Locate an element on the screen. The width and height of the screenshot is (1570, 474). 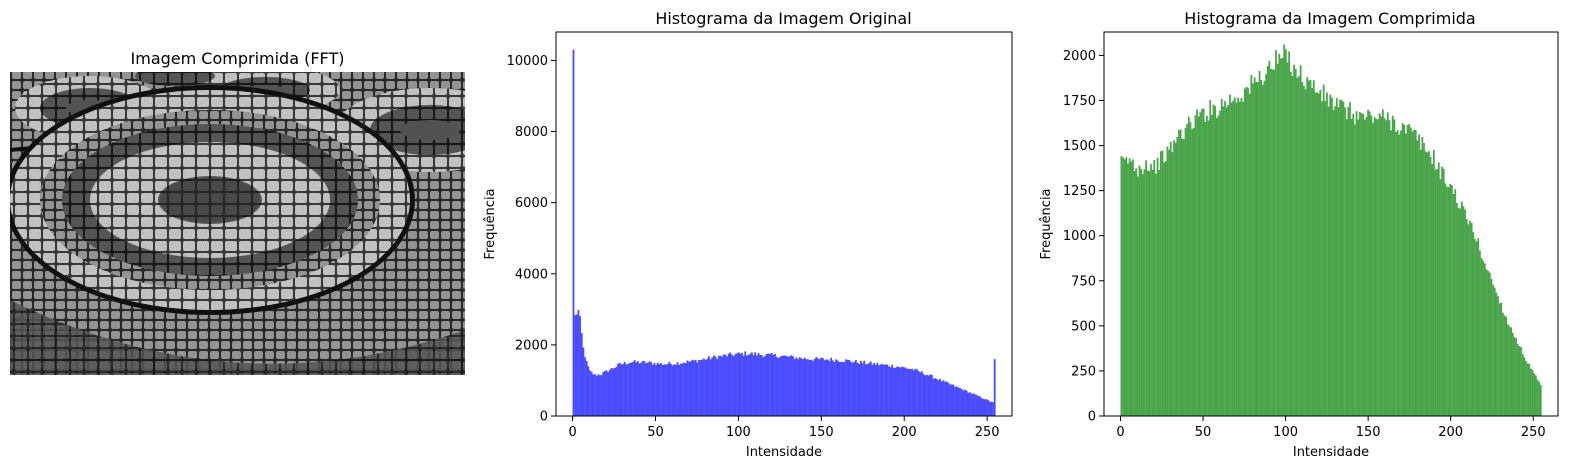
y-tick-label: 1000 is located at coordinates (1079, 236).